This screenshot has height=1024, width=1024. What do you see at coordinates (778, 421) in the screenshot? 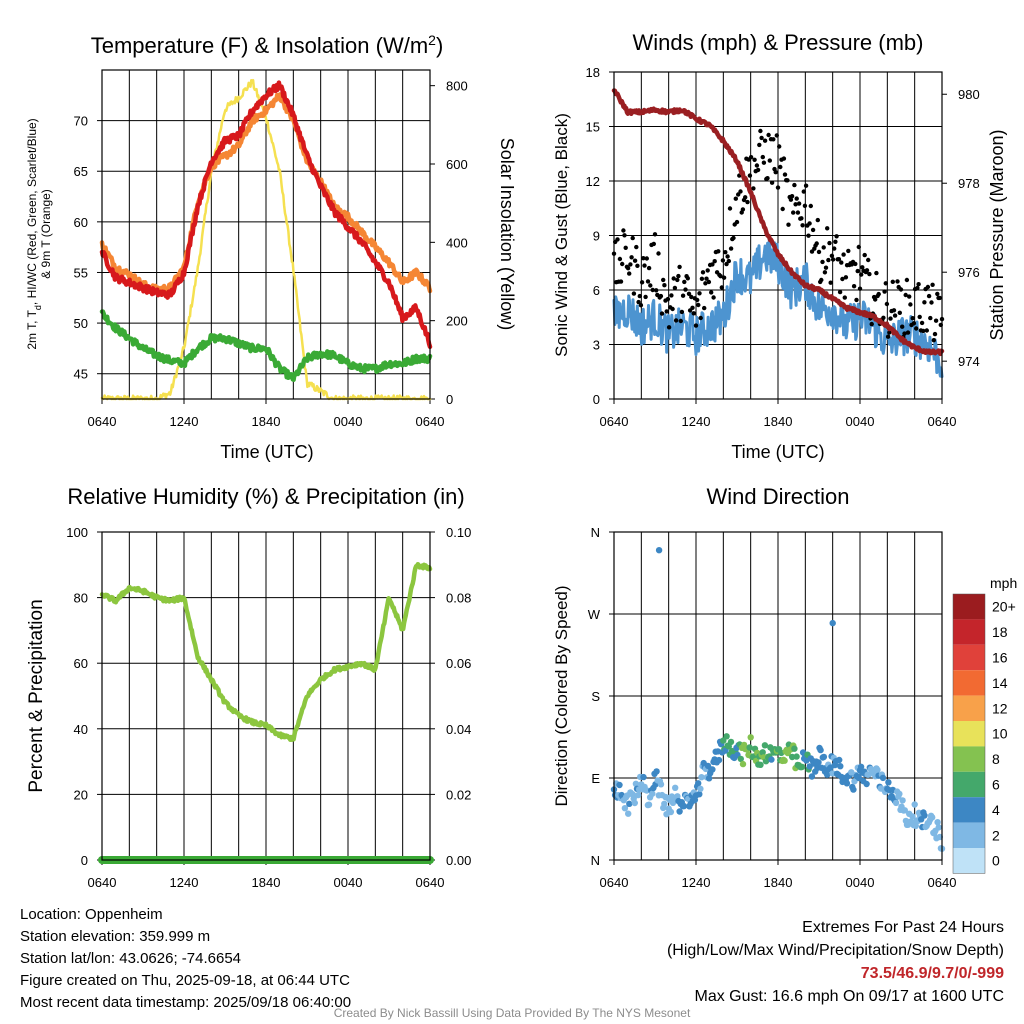
I see `winds-xtick-label: 1840` at bounding box center [778, 421].